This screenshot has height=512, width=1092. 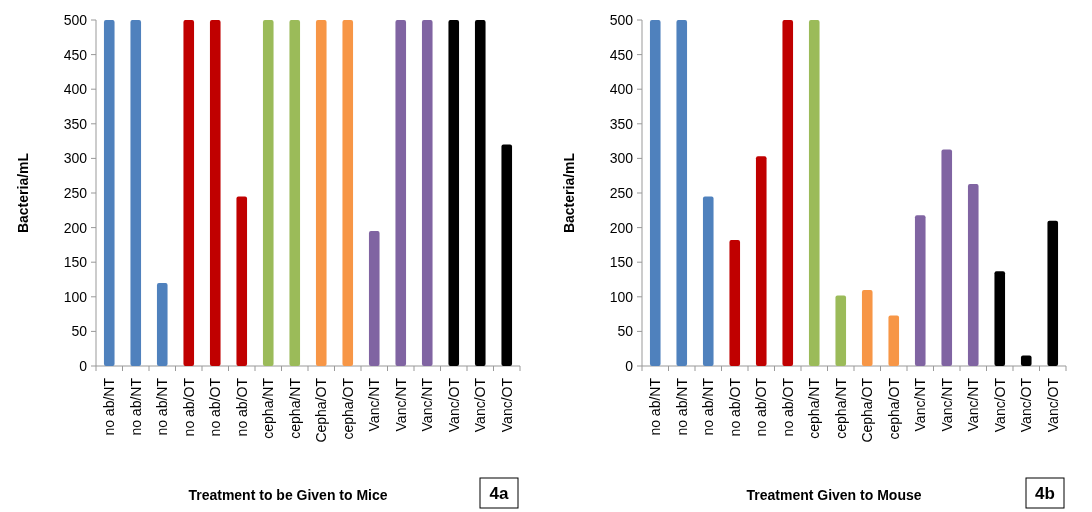 I want to click on x-axis-title: Treatment Given to Mouse, so click(x=834, y=495).